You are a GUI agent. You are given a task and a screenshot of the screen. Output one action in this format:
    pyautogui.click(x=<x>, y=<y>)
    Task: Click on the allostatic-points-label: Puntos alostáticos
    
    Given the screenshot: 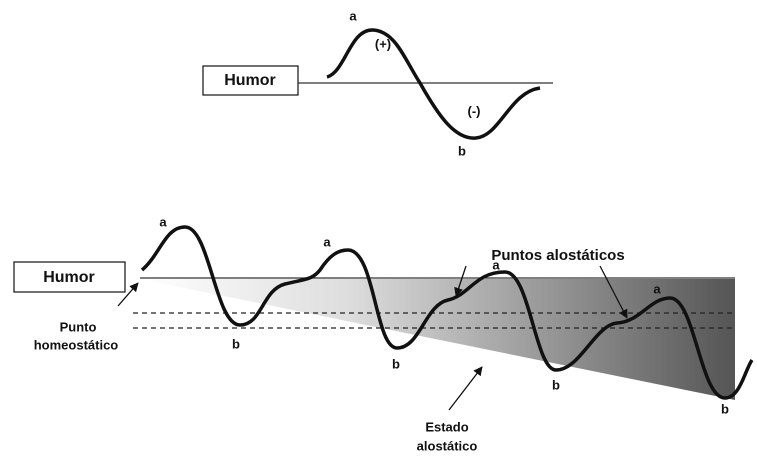 What is the action you would take?
    pyautogui.click(x=557, y=255)
    